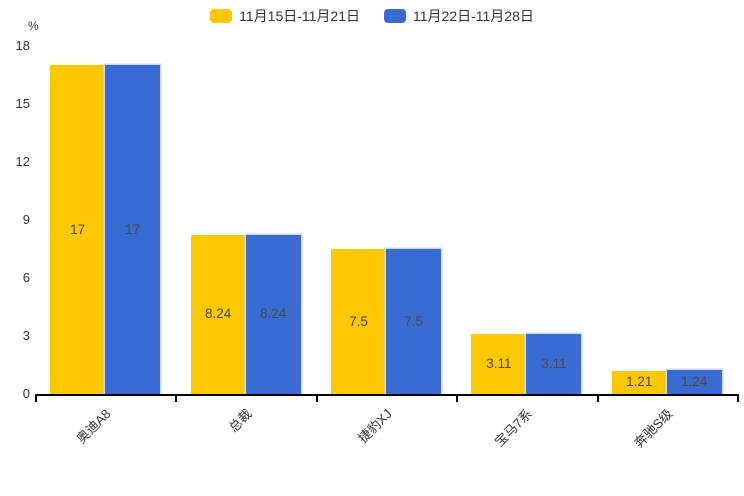 Image resolution: width=744 pixels, height=496 pixels. What do you see at coordinates (93, 426) in the screenshot?
I see `x-category-label-奥迪A8: 奥迪A8` at bounding box center [93, 426].